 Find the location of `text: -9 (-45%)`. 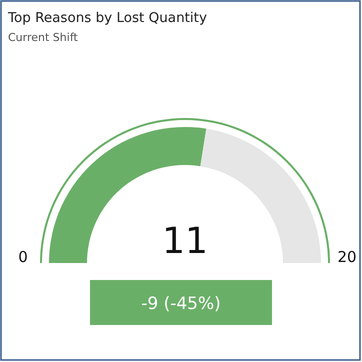

text: -9 (-45%) is located at coordinates (181, 304).